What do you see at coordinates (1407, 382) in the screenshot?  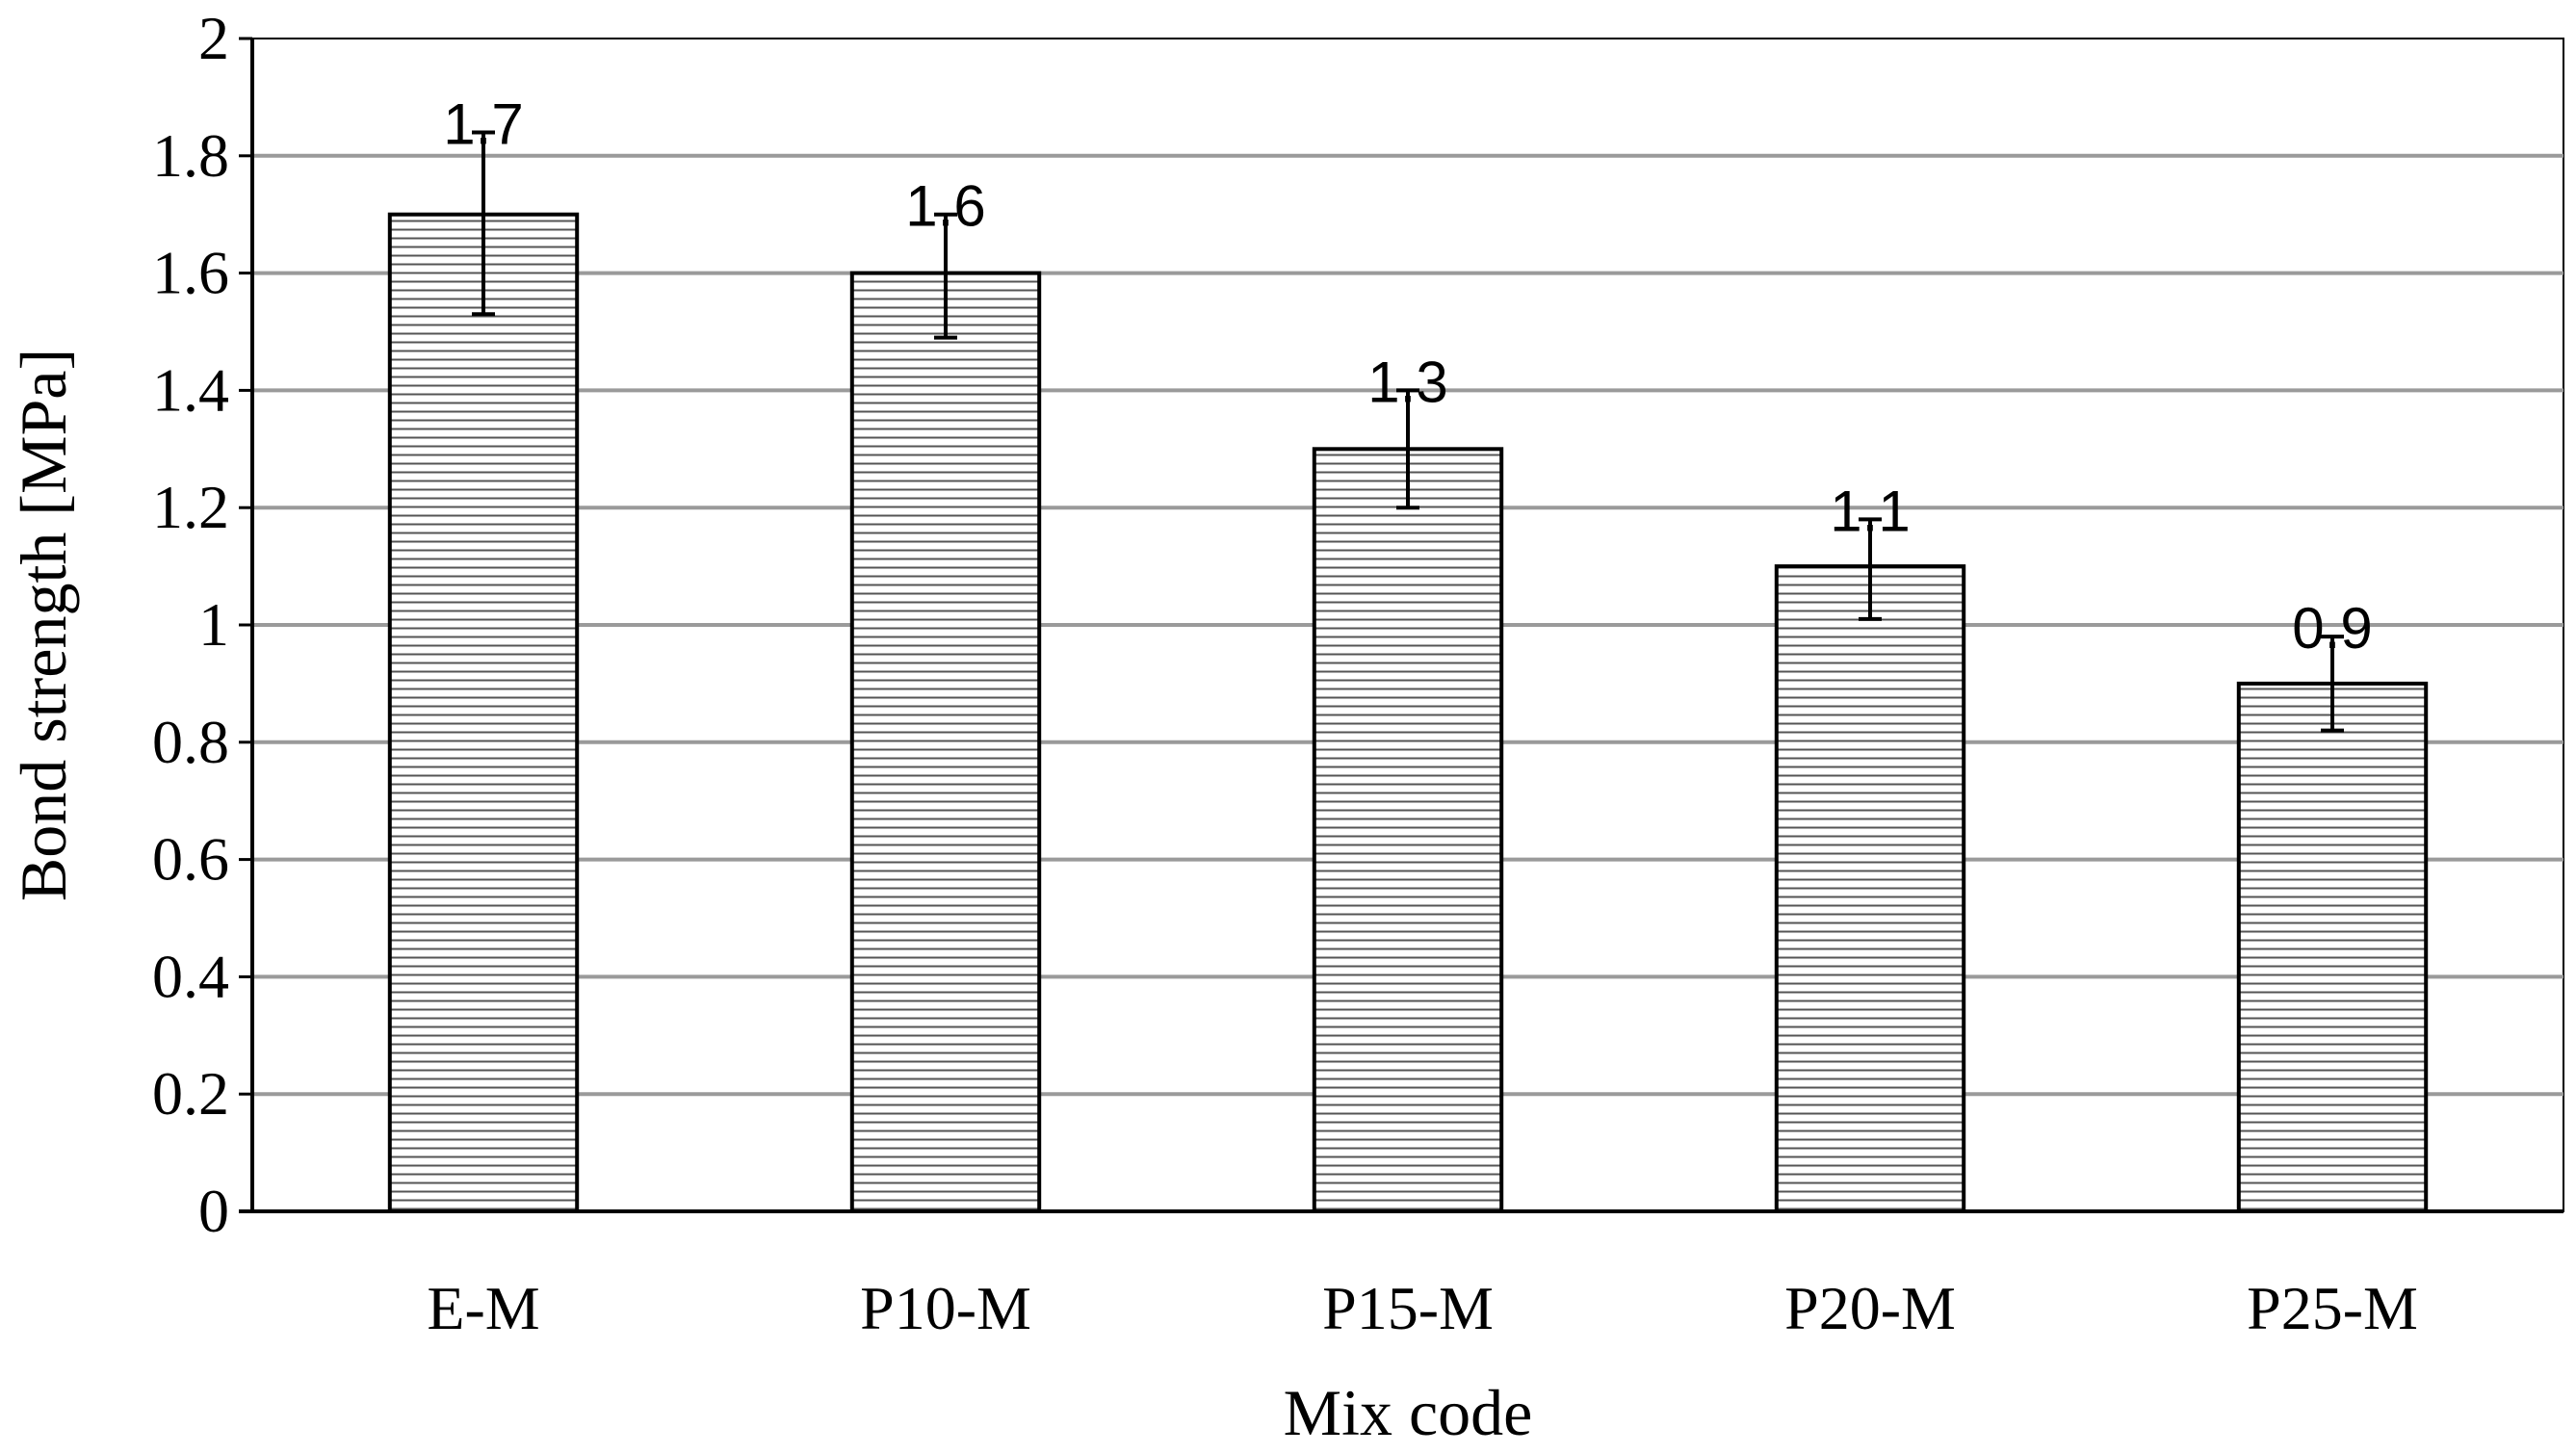 I see `data-label: 1.3` at bounding box center [1407, 382].